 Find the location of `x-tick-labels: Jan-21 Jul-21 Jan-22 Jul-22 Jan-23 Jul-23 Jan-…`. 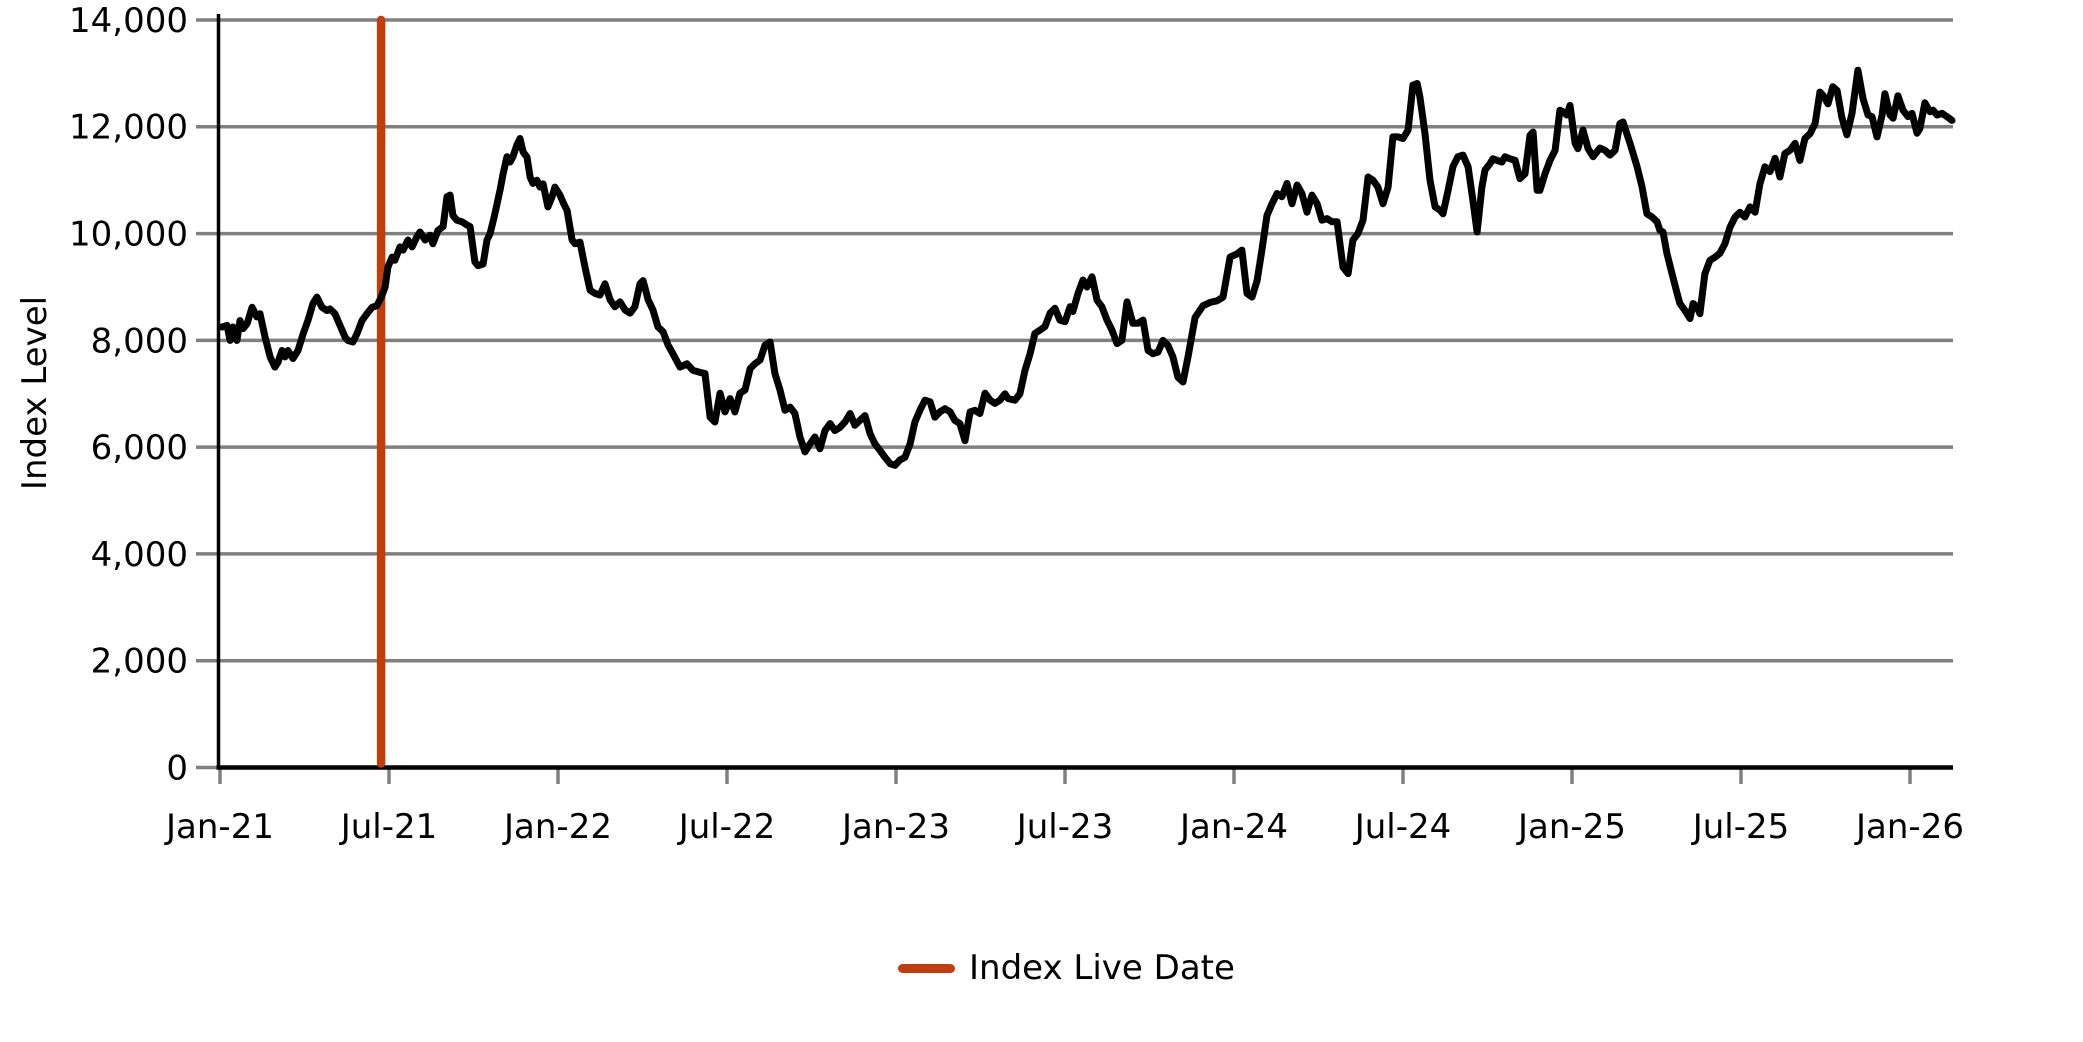

x-tick-labels: Jan-21 Jul-21 Jan-22 Jul-22 Jan-23 Jul-23 Jan-… is located at coordinates (1064, 827).